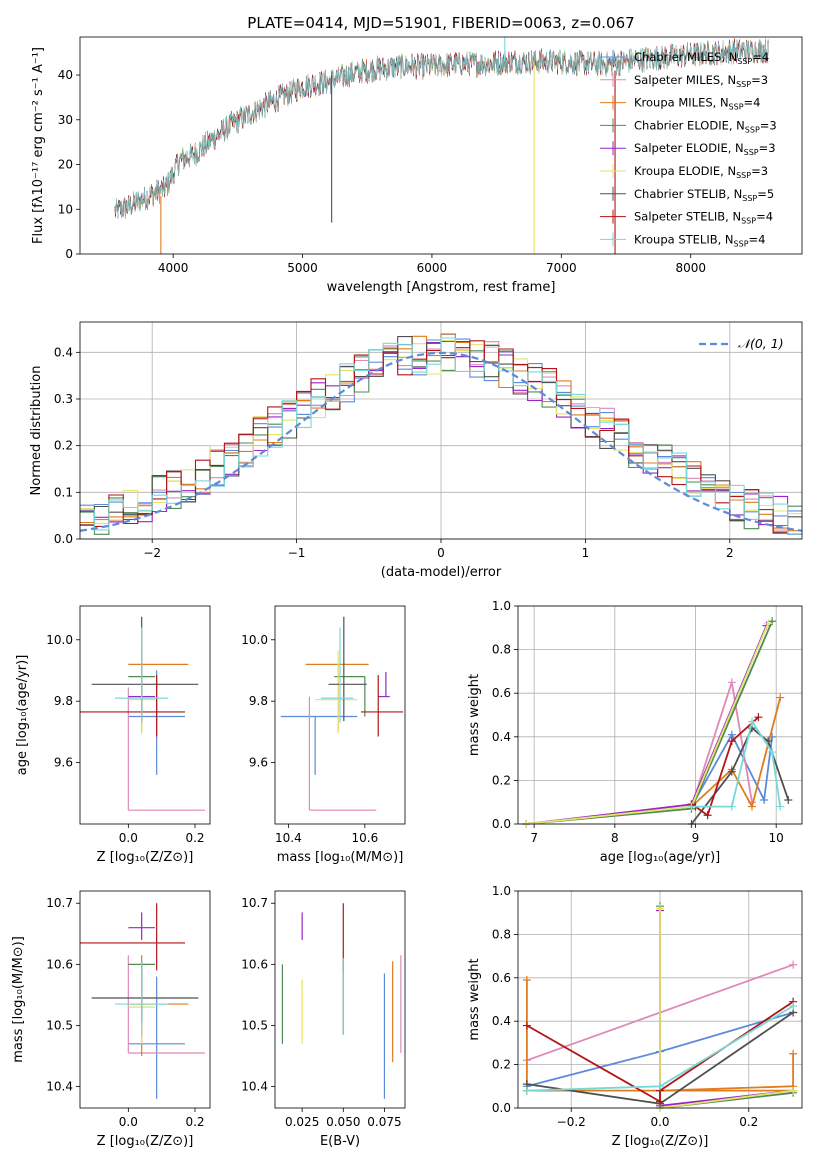 The image size is (819, 1170). I want to click on y-tick-label: 40, so click(65, 75).